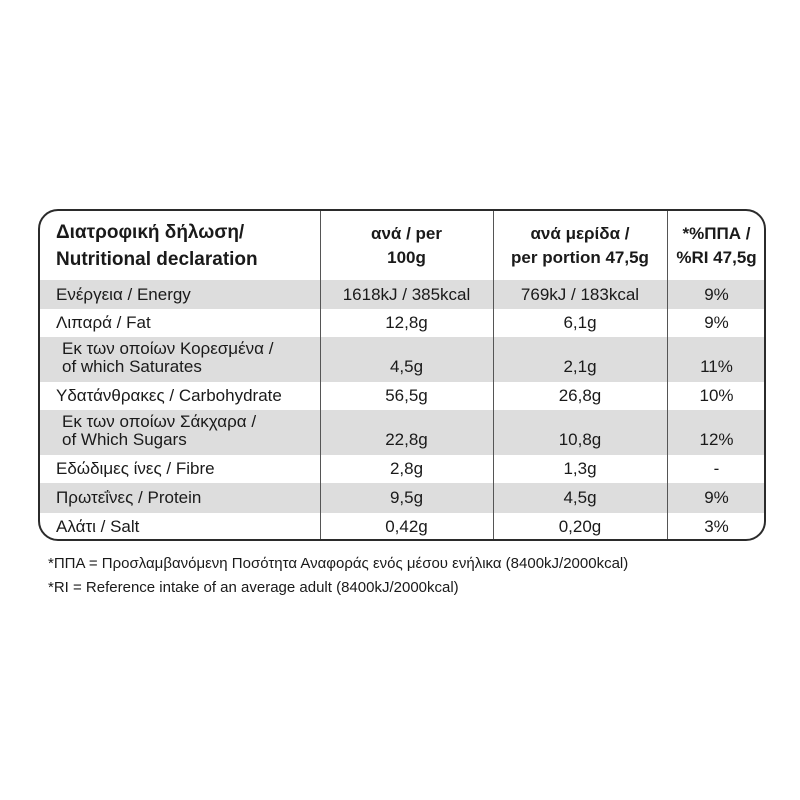 This screenshot has height=800, width=800. Describe the element at coordinates (129, 497) in the screenshot. I see `row-label: Πρωτεΐνες / Protein` at that location.